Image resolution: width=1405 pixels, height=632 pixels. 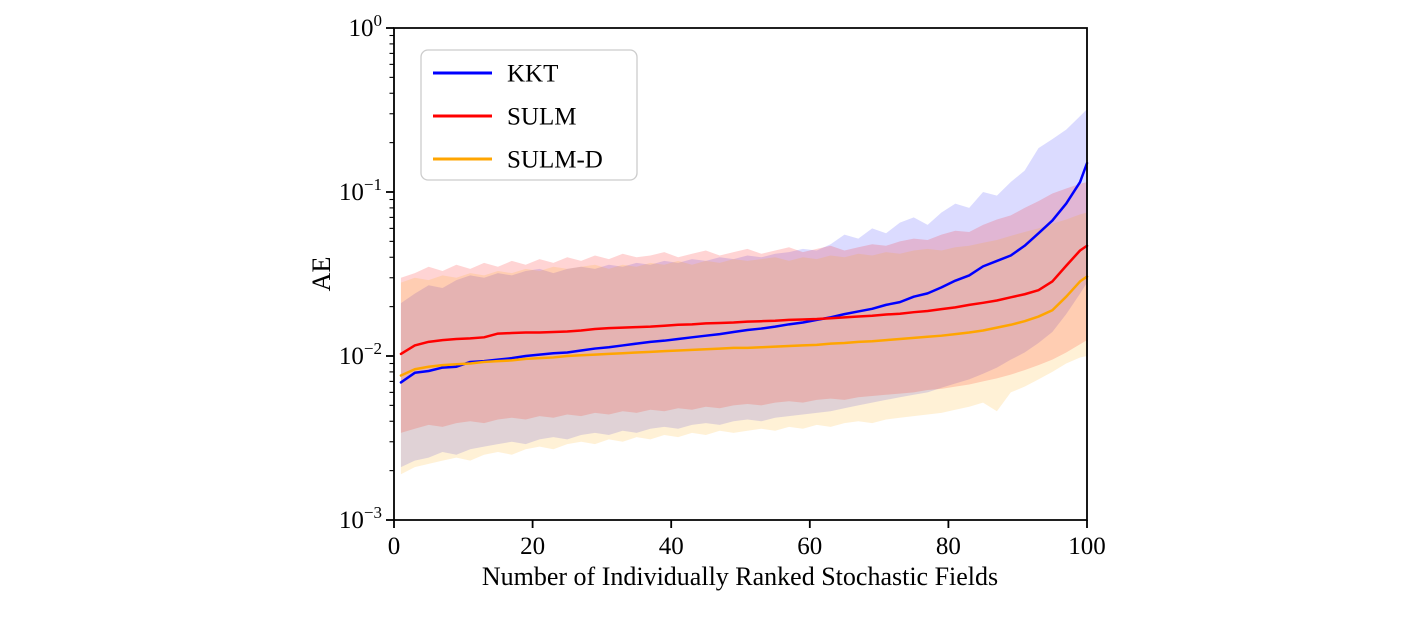 I want to click on line-sulm, so click(x=744, y=300).